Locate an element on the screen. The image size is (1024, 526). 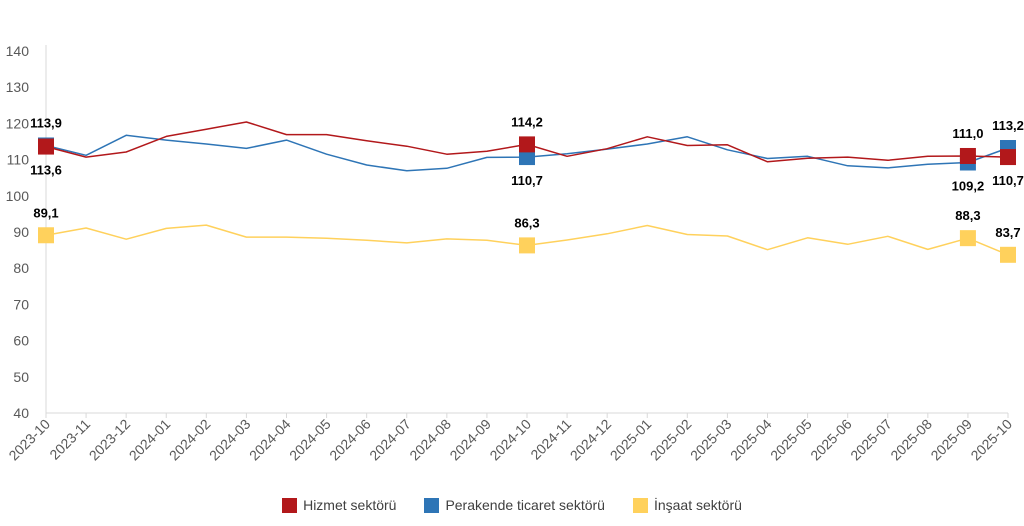
legend-item-perakende: Perakende ticaret sektörü is located at coordinates (514, 505).